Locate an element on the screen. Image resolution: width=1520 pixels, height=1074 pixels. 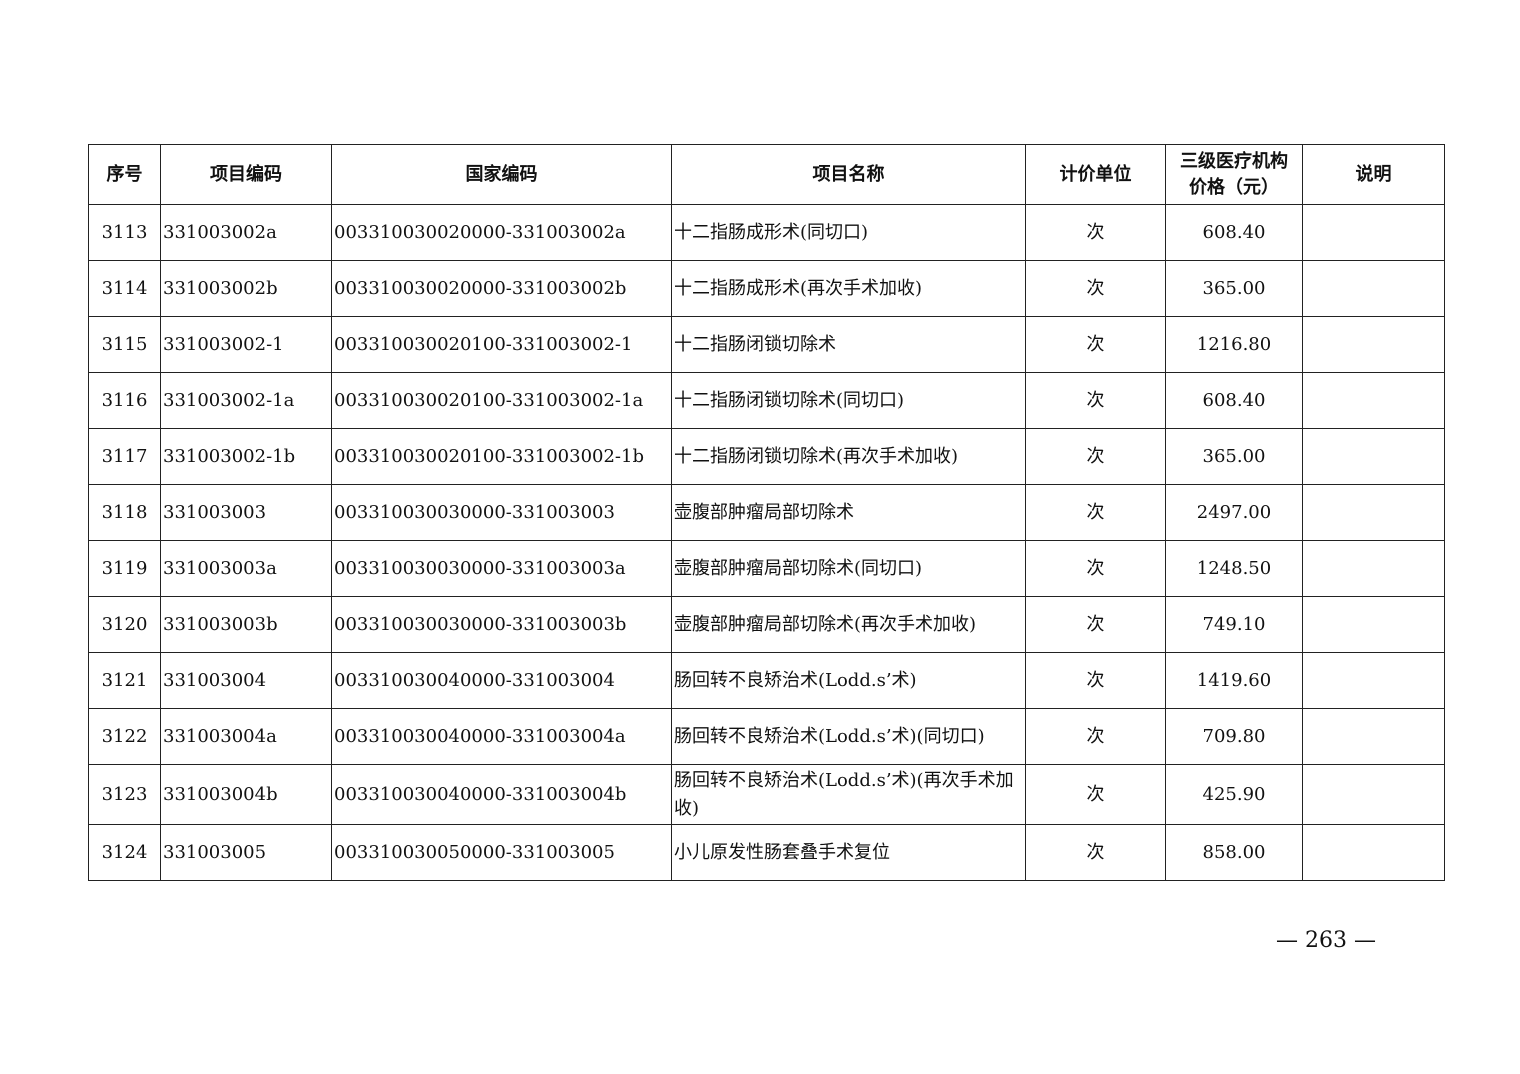
row-no: 3113 is located at coordinates (124, 232).